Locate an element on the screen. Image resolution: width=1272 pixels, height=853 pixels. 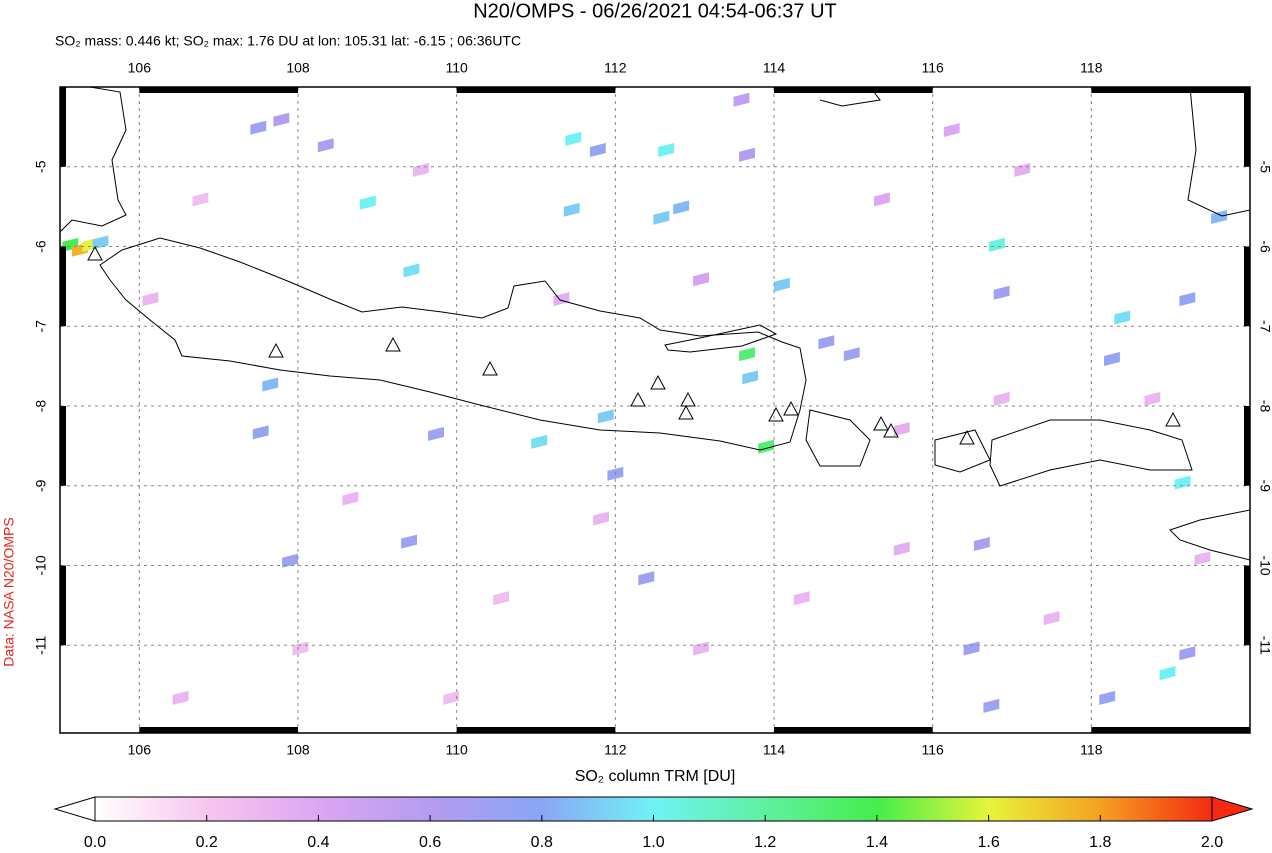
x-tick-label: 108 is located at coordinates (298, 68).